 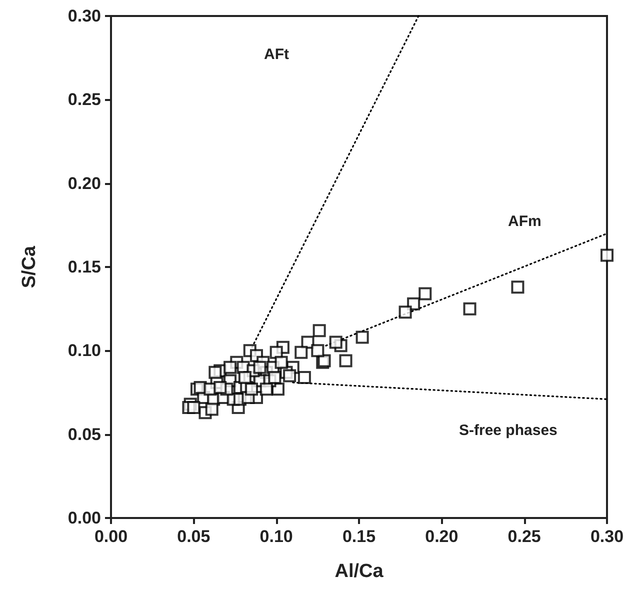 I want to click on y-tick-label: 0.15, so click(x=84, y=267).